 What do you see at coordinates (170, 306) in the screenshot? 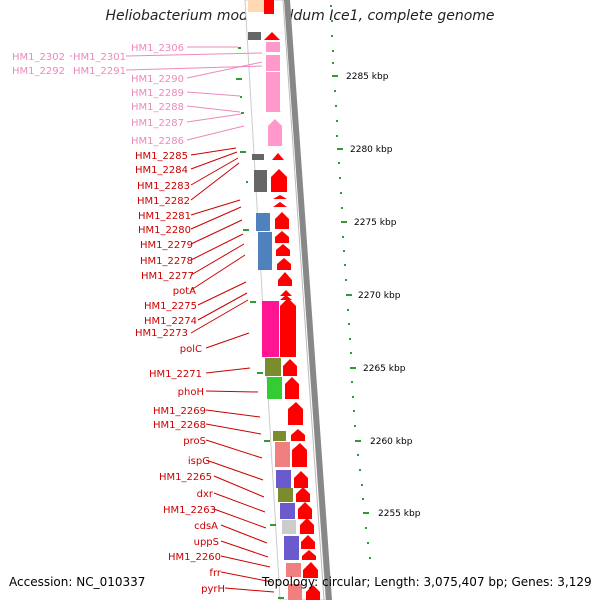
I see `gene-label: HM1_2275` at bounding box center [170, 306].